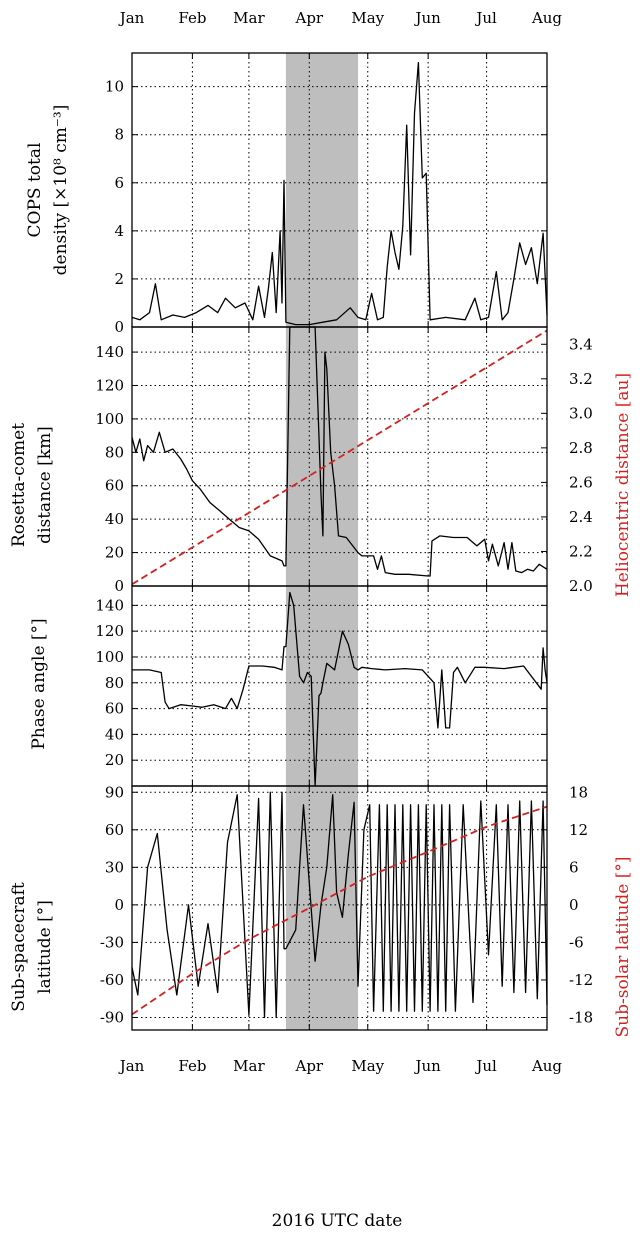 The image size is (642, 1234). What do you see at coordinates (581, 551) in the screenshot?
I see `y2-tick-label: 2.2` at bounding box center [581, 551].